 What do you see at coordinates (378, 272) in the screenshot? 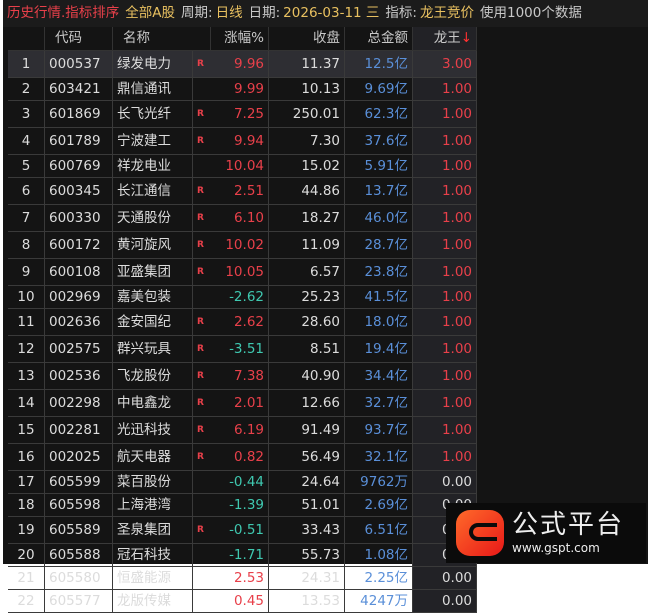
I see `total-amount: 23.8亿` at bounding box center [378, 272].